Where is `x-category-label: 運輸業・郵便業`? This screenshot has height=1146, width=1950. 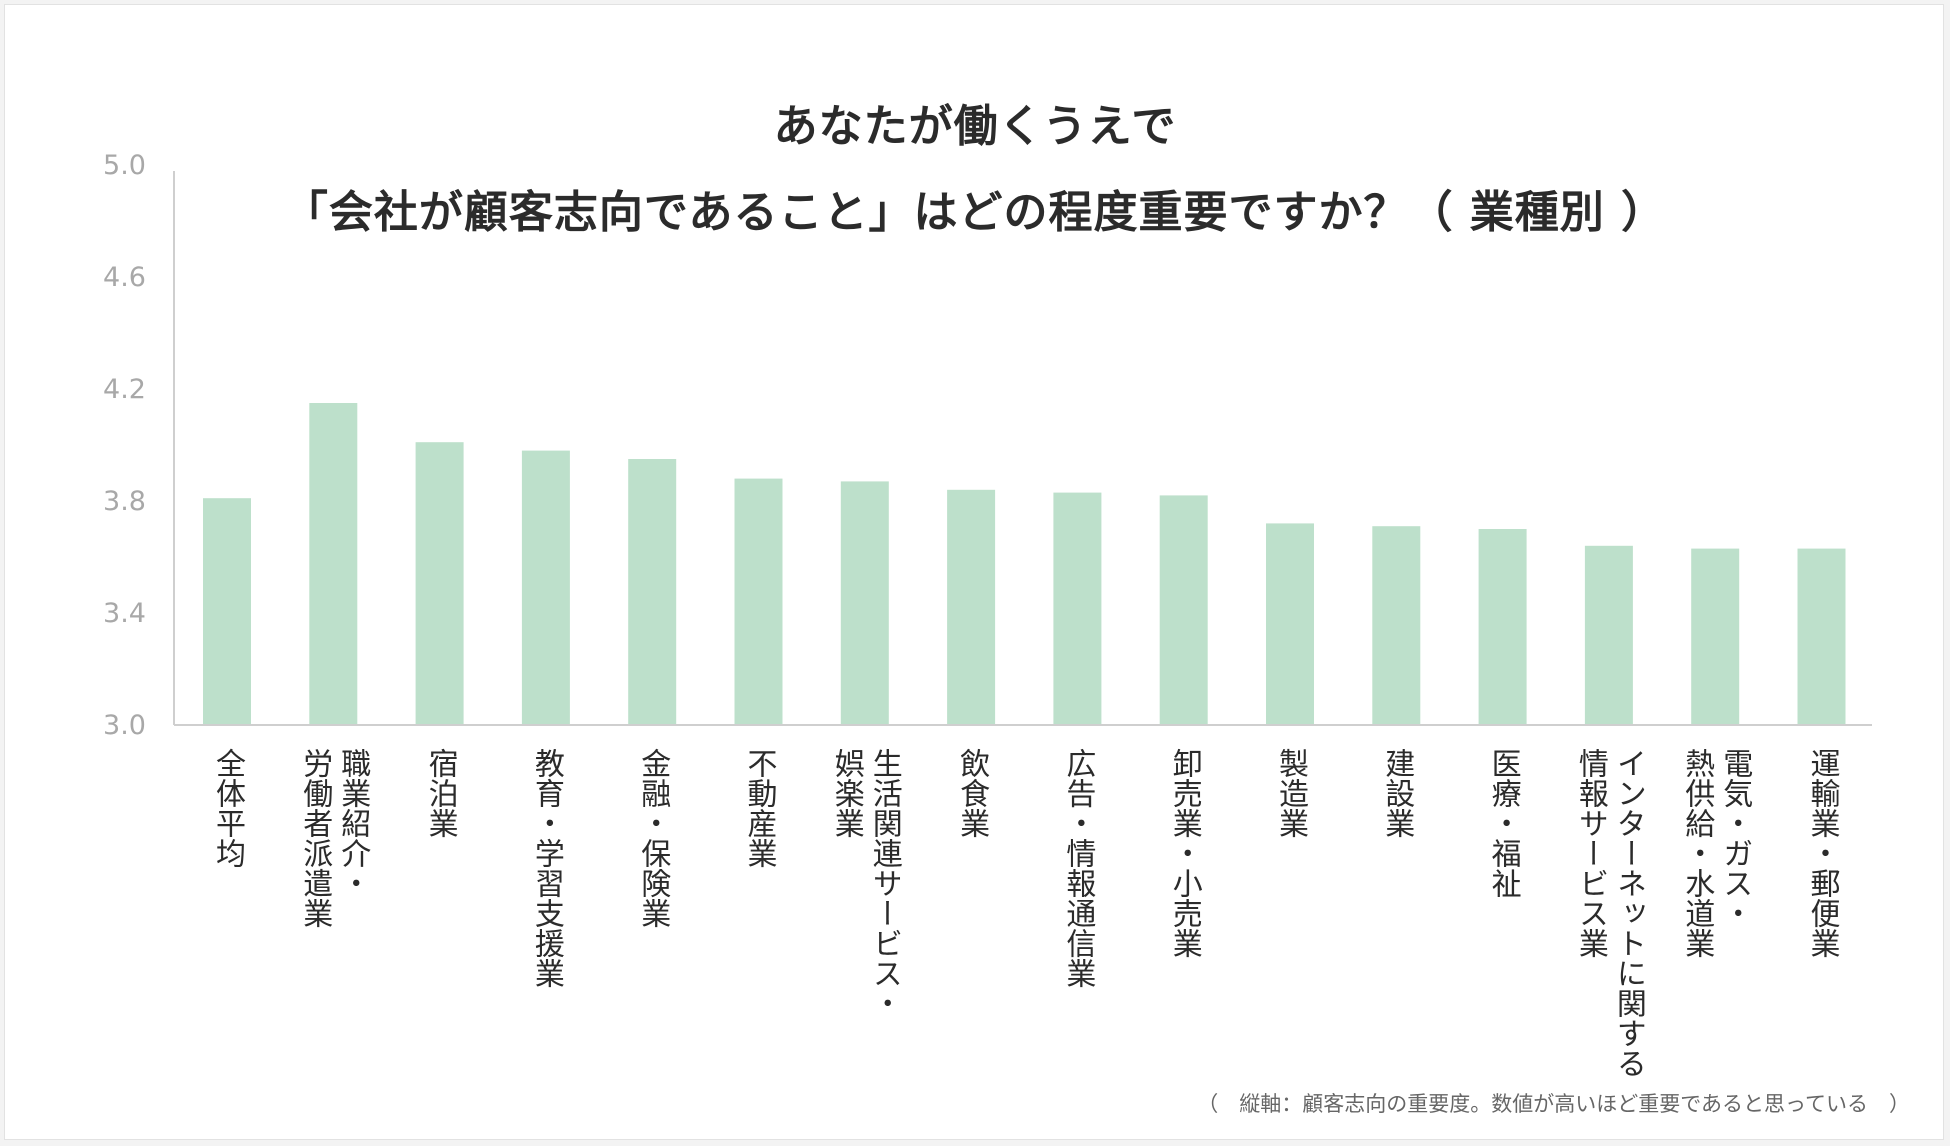 x-category-label: 運輸業・郵便業 is located at coordinates (1822, 853).